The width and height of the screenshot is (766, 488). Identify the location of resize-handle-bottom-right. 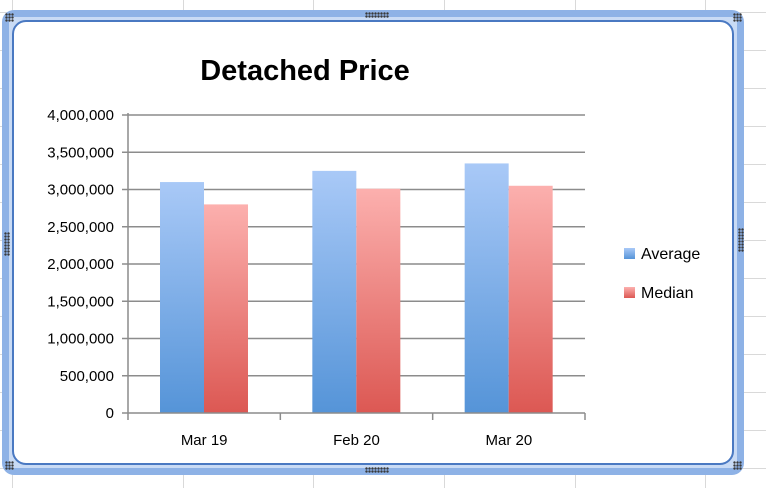
(737, 465).